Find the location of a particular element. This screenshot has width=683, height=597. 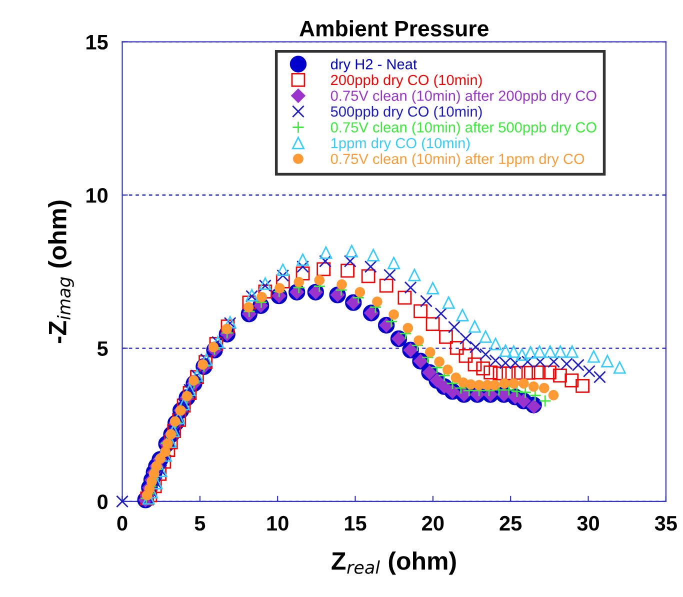

legend-label: 0.75V clean (10min) after 500ppb dry CO is located at coordinates (463, 129).